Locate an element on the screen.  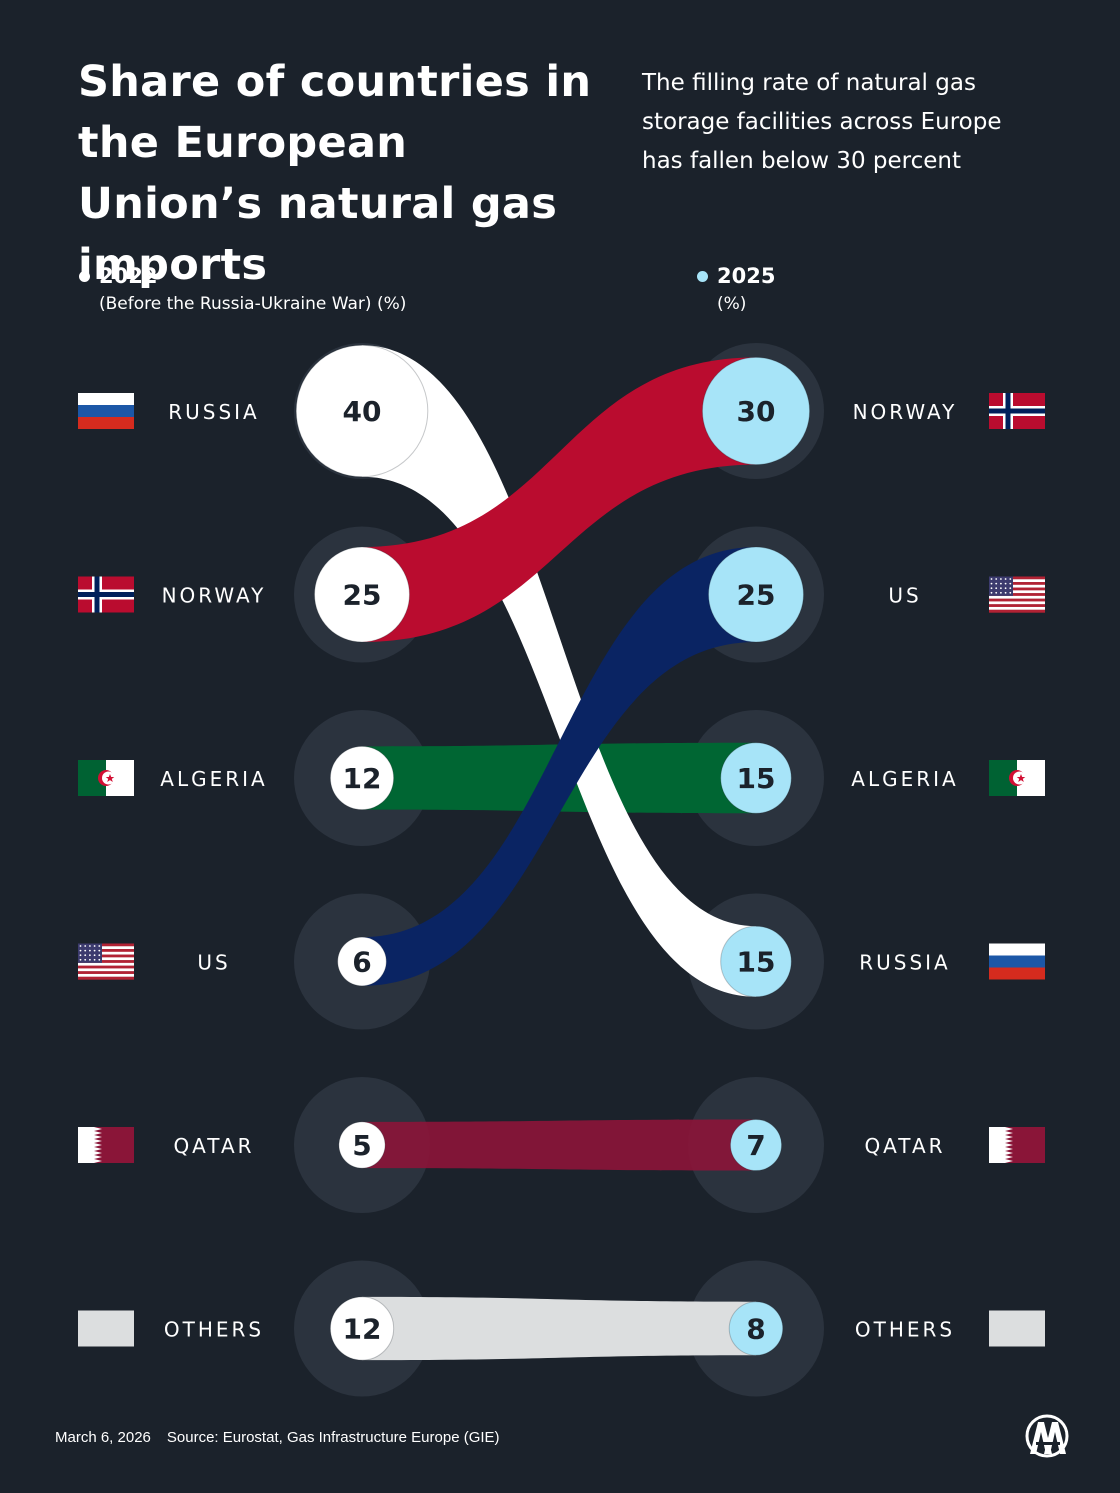
flag-others-2025-icon is located at coordinates (1017, 1328).